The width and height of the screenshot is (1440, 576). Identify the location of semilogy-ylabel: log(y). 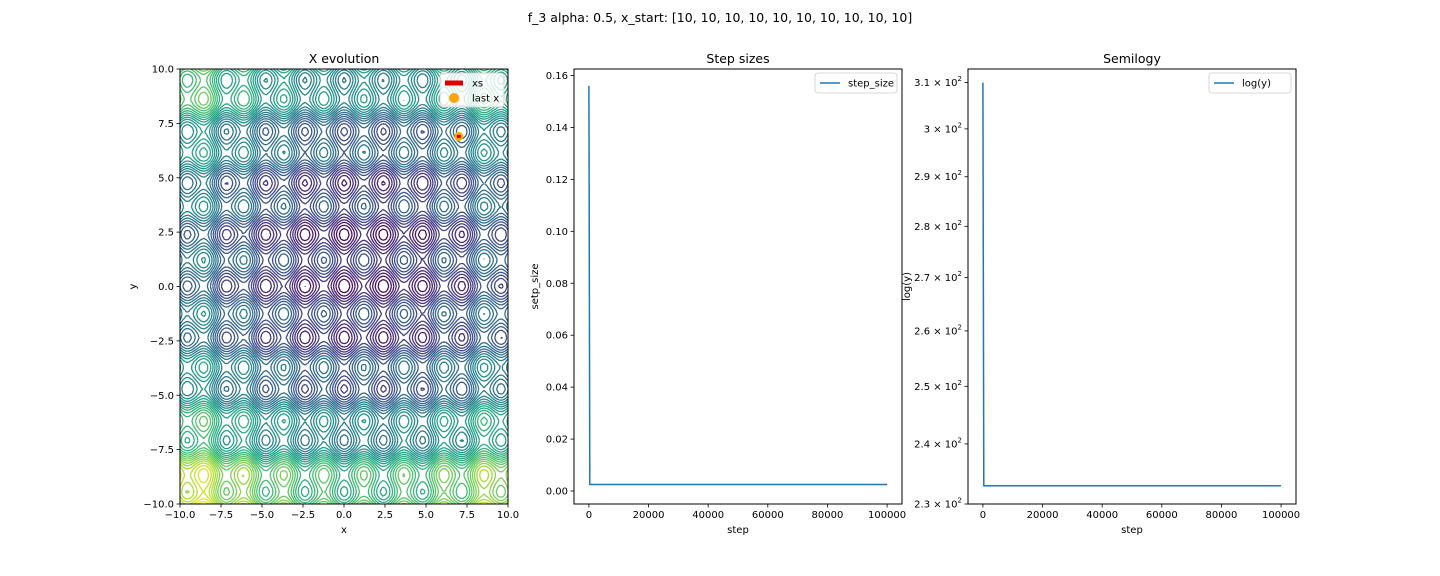
(907, 286).